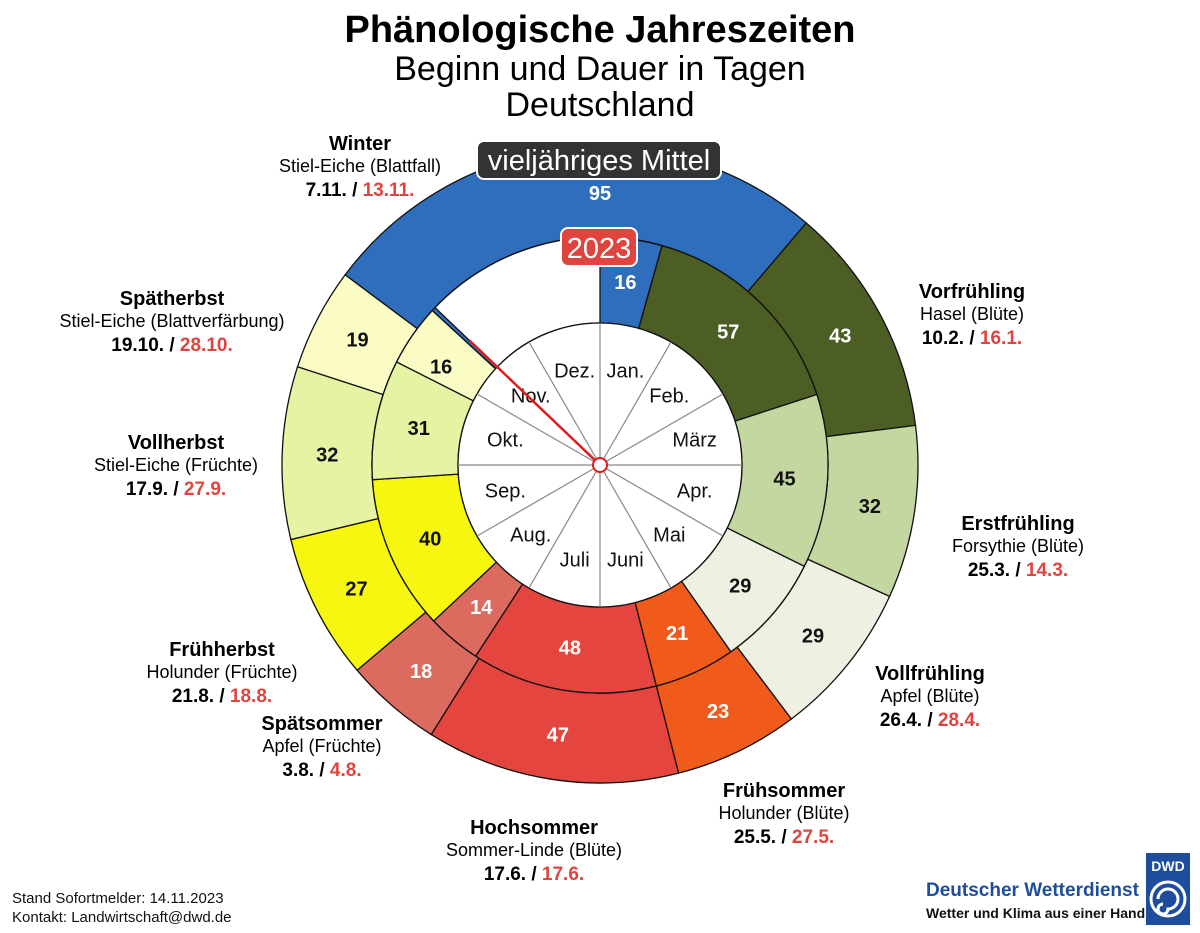 This screenshot has height=933, width=1200. I want to click on outer-ring-value: 29, so click(813, 637).